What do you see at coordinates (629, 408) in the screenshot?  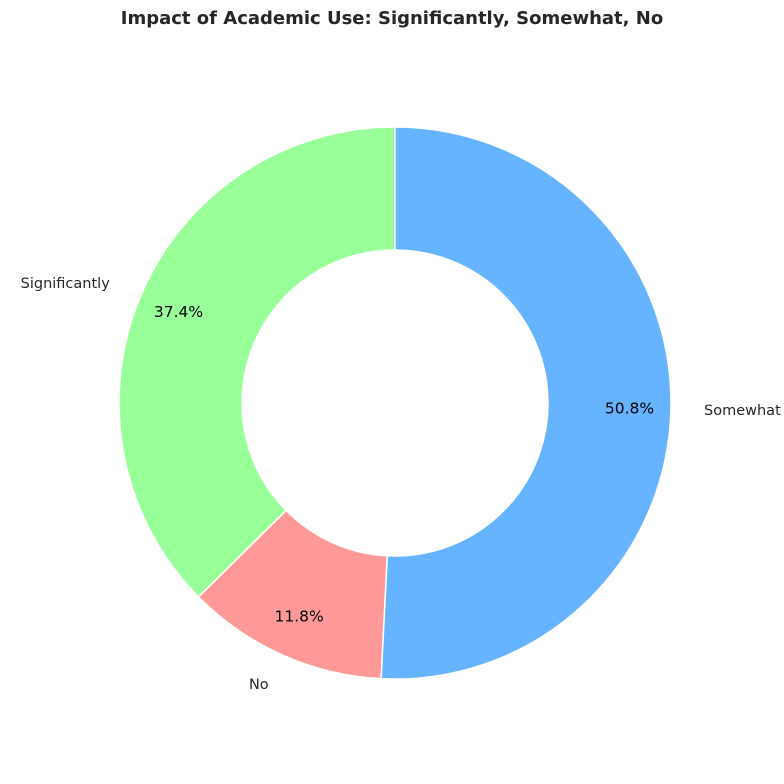 I see `pct-label-somewhat: 50.8%` at bounding box center [629, 408].